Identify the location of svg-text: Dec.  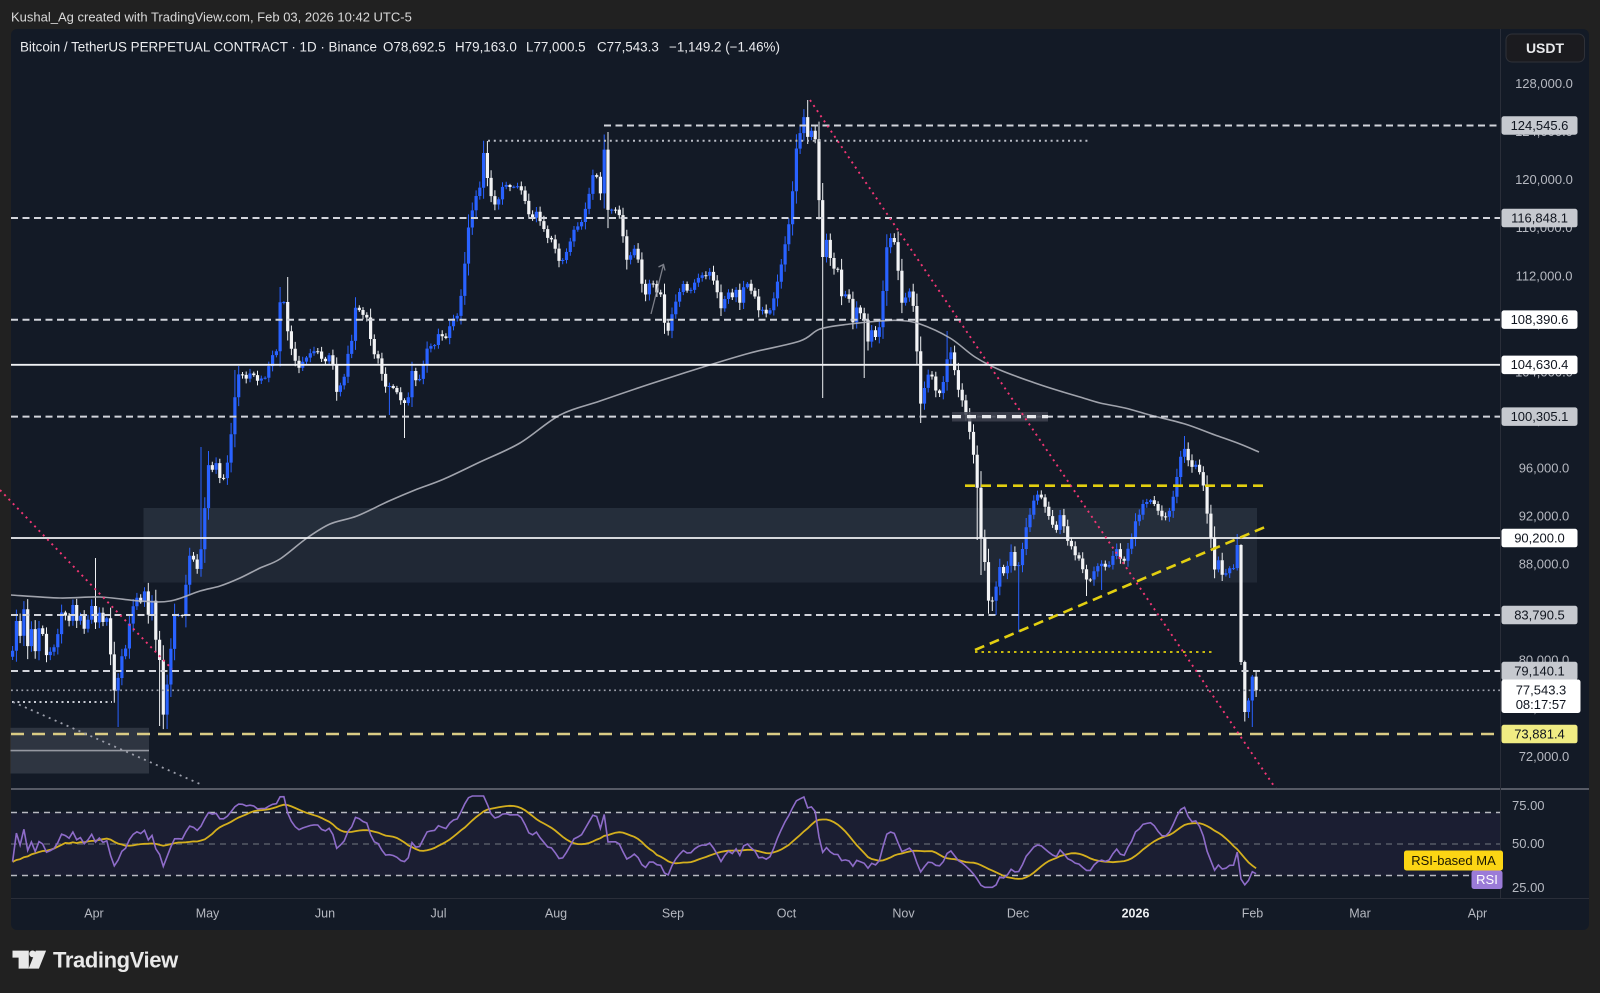
(1018, 914).